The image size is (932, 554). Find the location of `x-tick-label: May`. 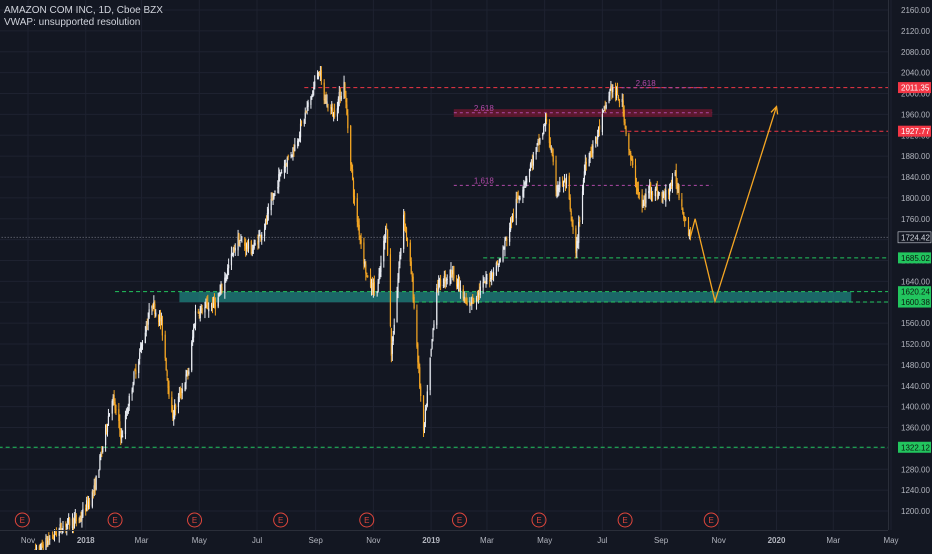

x-tick-label: May is located at coordinates (199, 540).